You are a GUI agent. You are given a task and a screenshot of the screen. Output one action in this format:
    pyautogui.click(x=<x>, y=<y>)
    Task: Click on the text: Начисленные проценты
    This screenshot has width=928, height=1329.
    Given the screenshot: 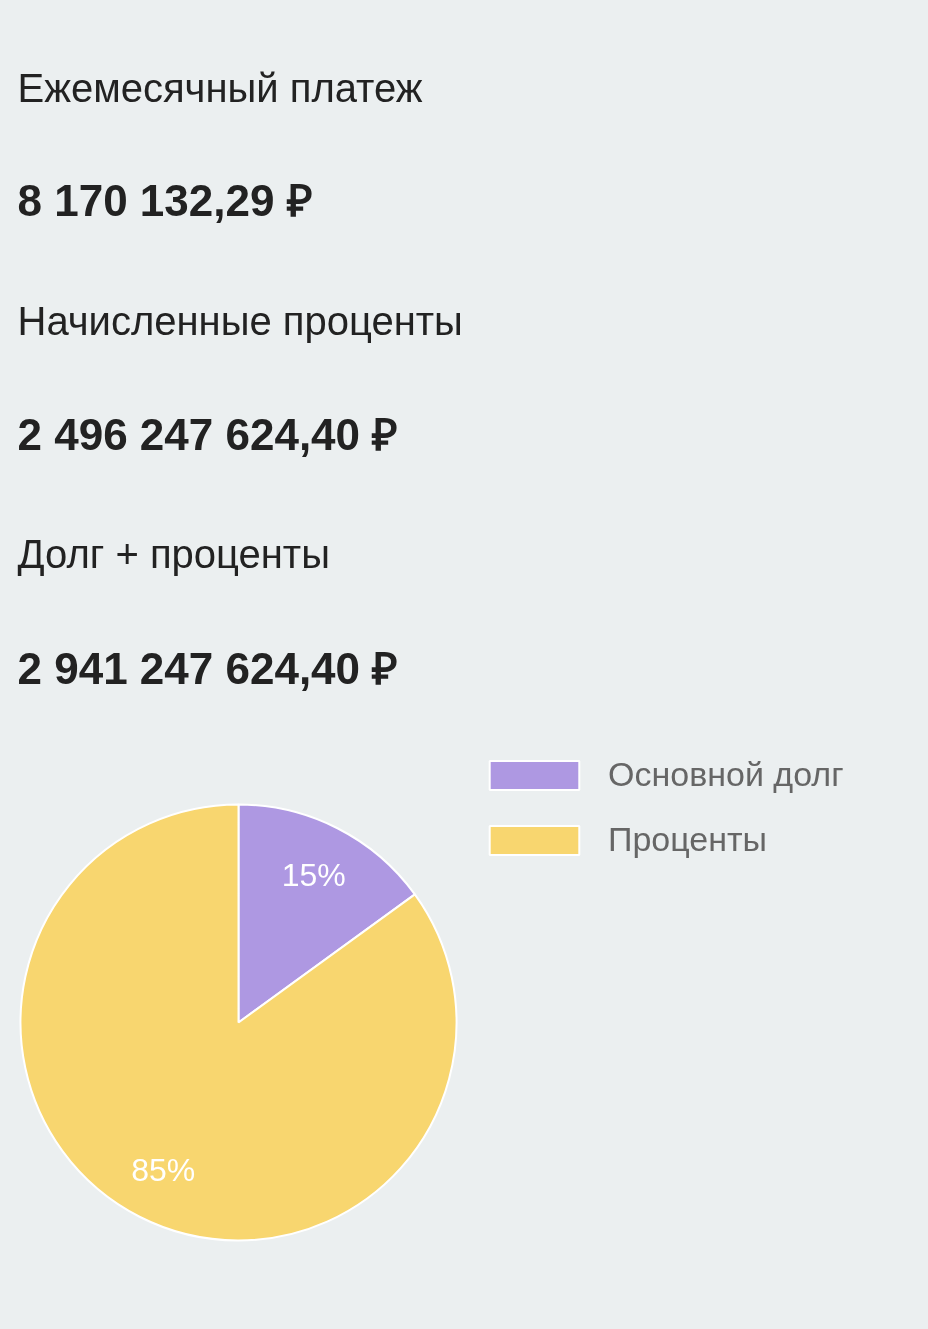 What is the action you would take?
    pyautogui.click(x=240, y=320)
    